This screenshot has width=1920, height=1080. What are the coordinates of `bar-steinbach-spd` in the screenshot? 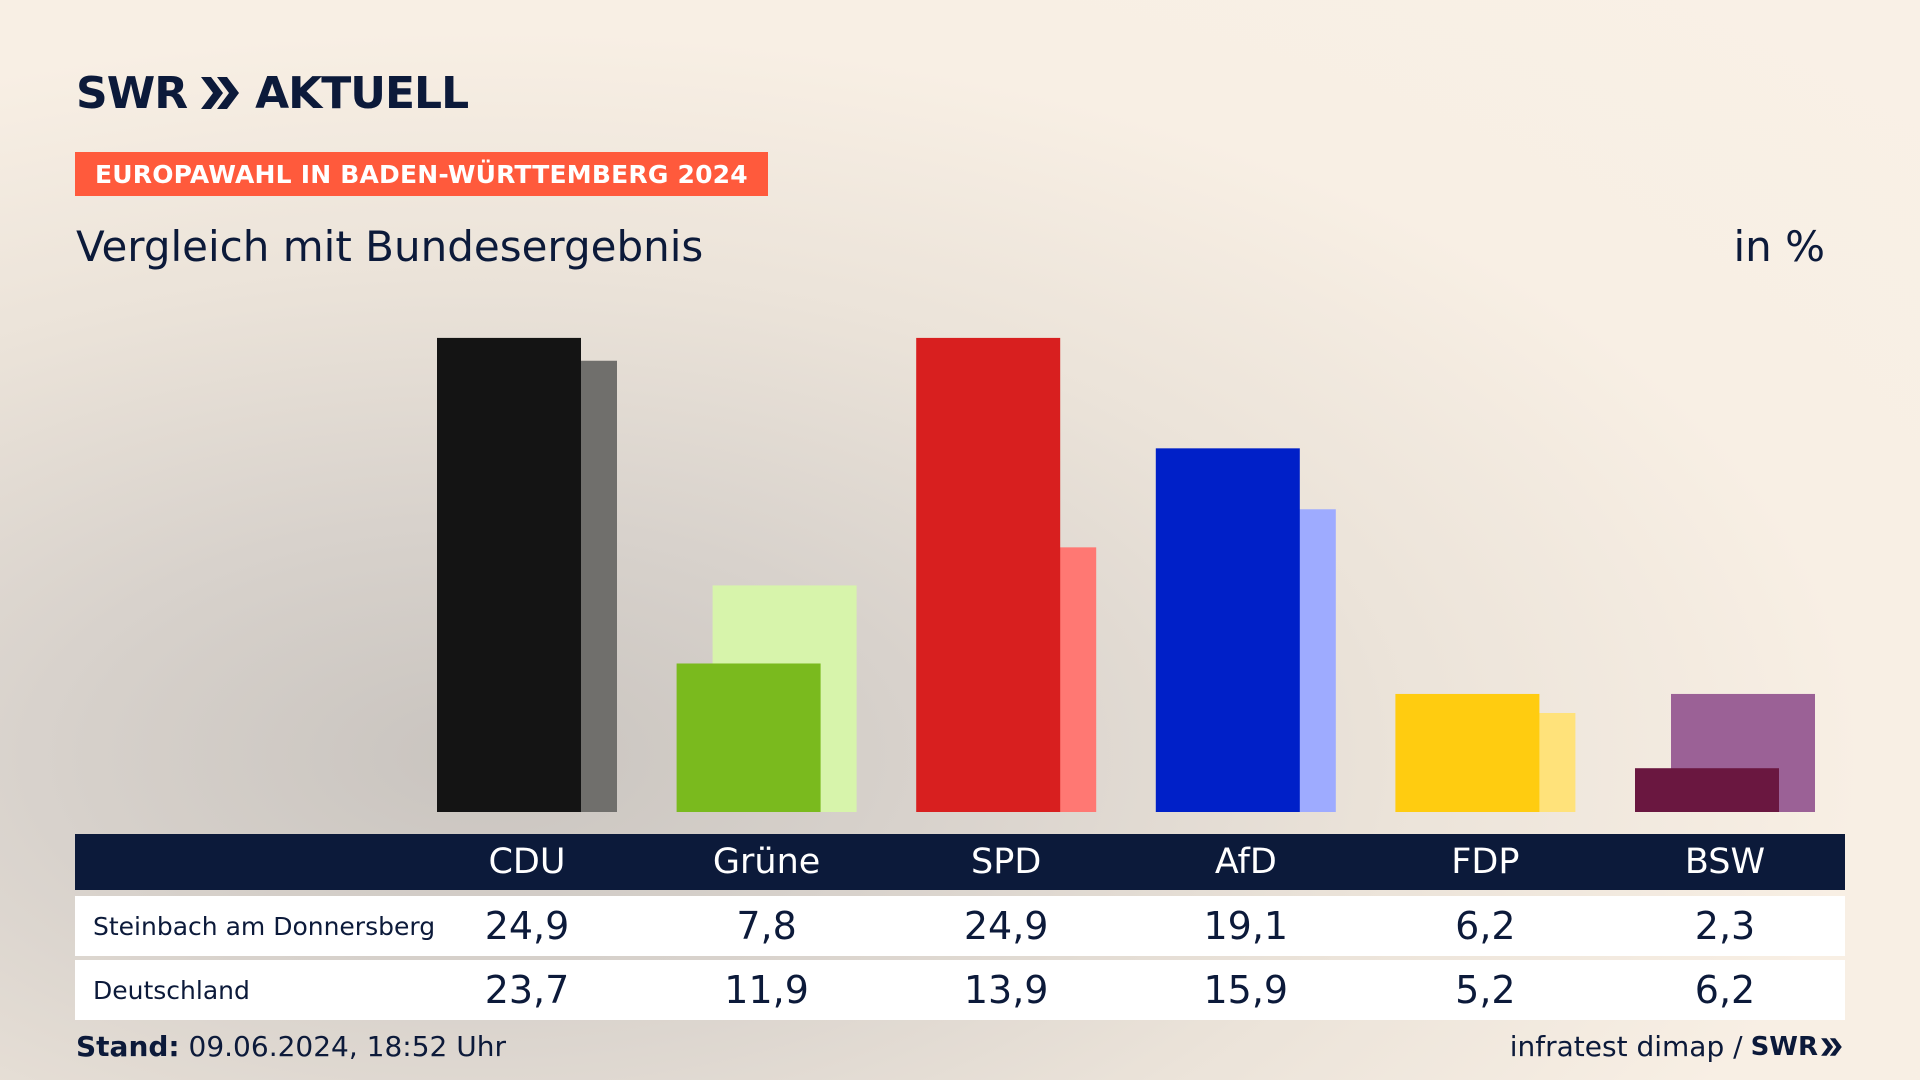 It's located at (988, 574).